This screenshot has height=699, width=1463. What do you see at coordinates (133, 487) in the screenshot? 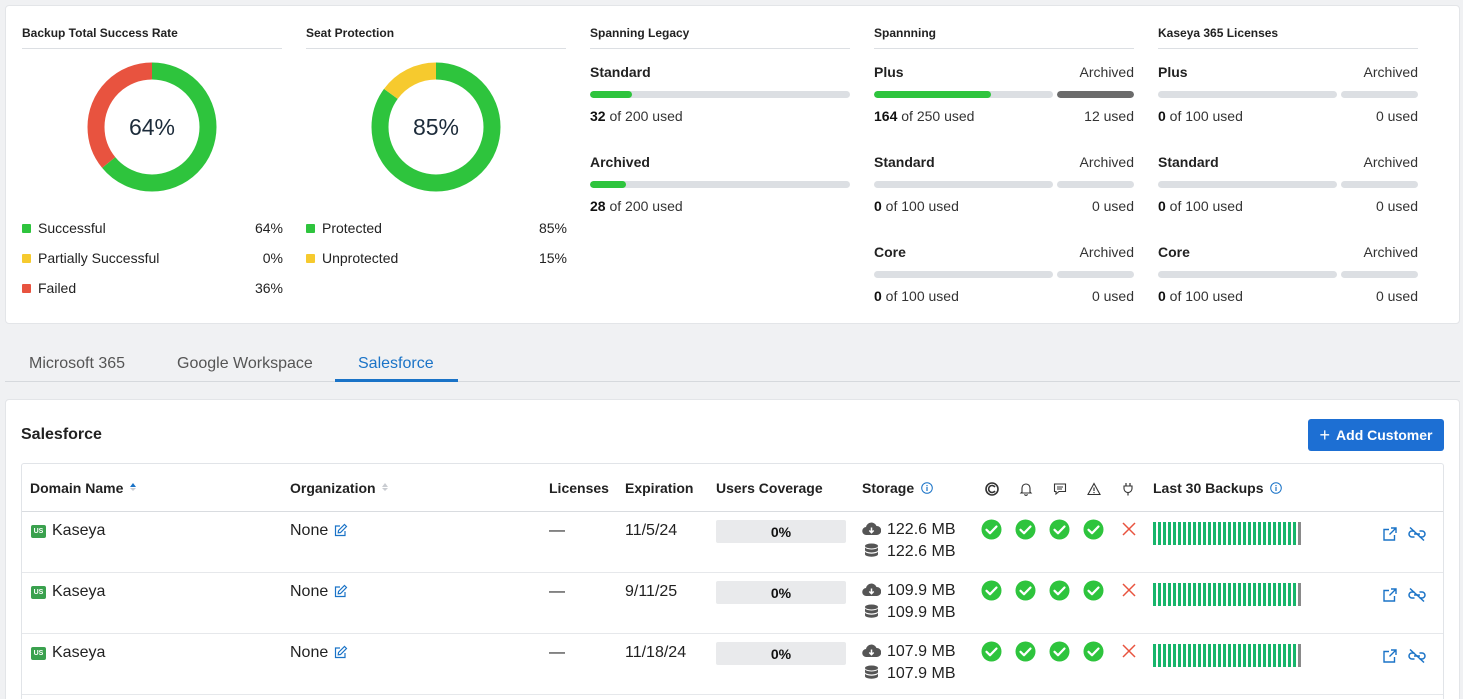
I see `sort-asc-icon` at bounding box center [133, 487].